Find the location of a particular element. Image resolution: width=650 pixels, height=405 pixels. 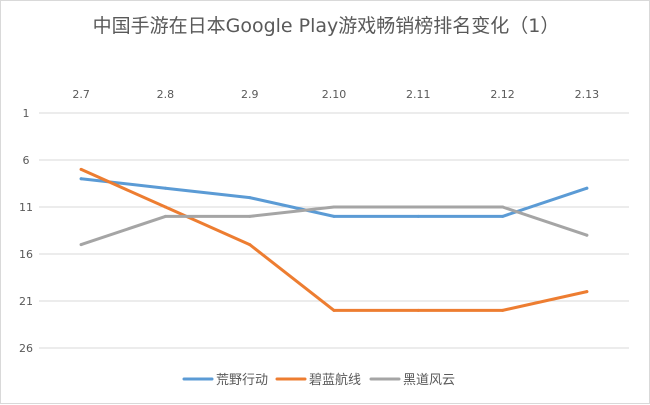

y-tick-label: 26 is located at coordinates (26, 348).